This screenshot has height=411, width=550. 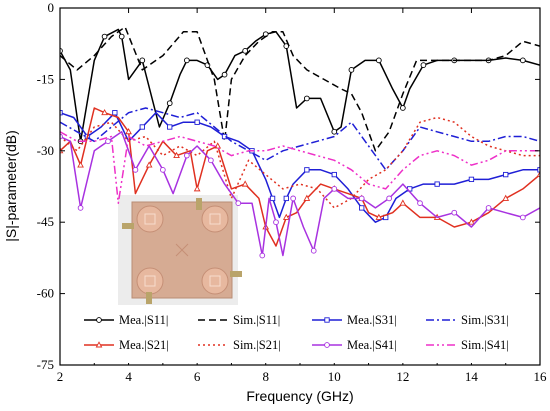 What do you see at coordinates (257, 345) in the screenshot?
I see `legend-label: Sim.|S21|` at bounding box center [257, 345].